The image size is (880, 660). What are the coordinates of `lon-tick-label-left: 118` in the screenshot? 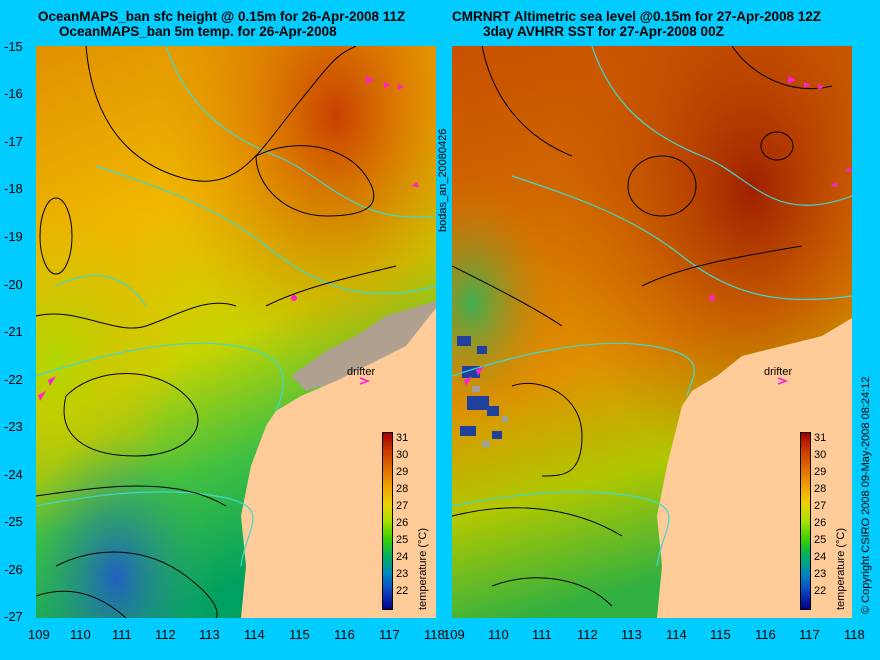 It's located at (434, 634).